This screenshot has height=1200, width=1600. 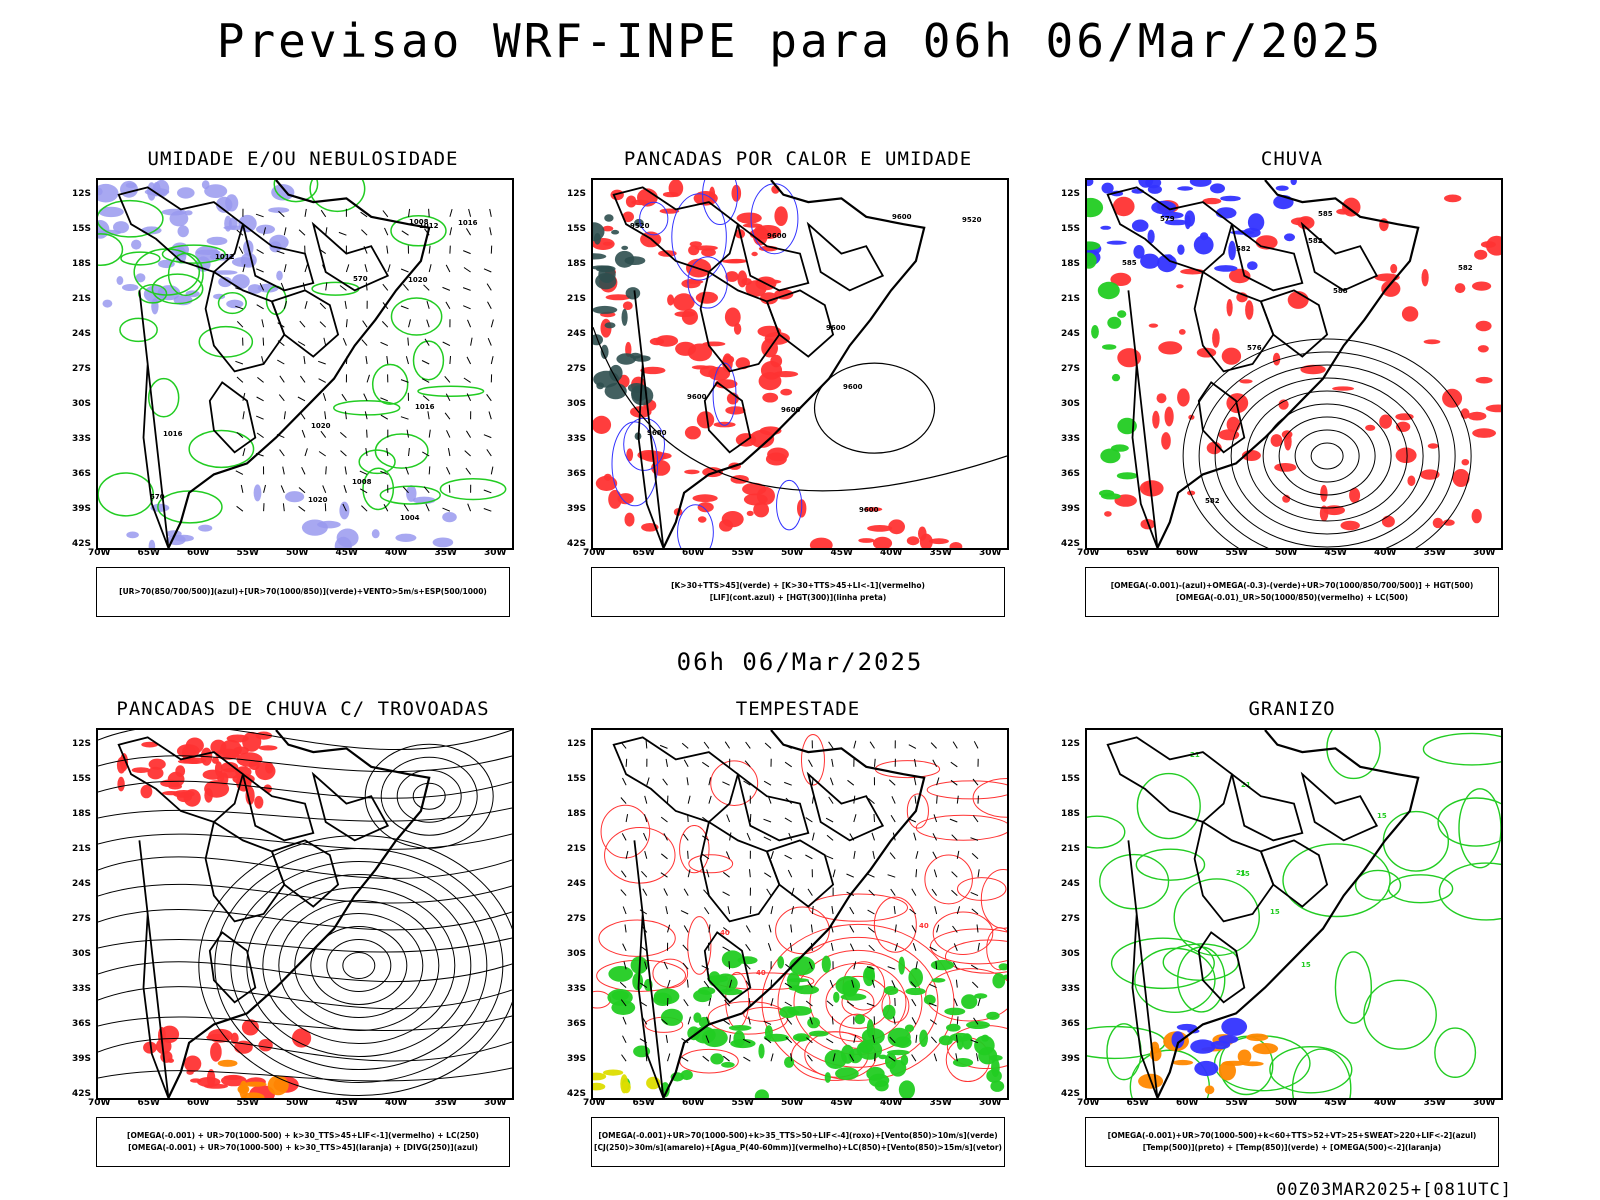 What do you see at coordinates (410, 518) in the screenshot?
I see `contour-label: 1004` at bounding box center [410, 518].